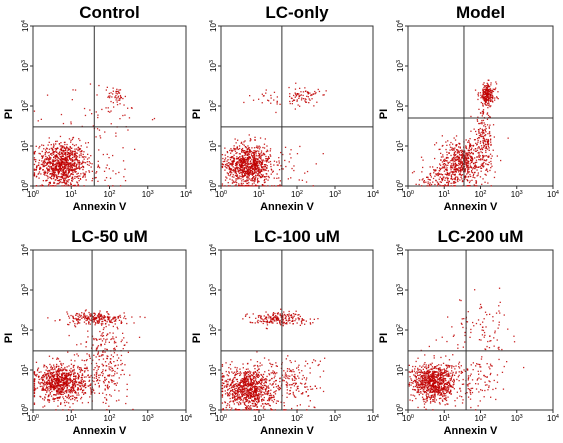 The height and width of the screenshot is (443, 563). Describe the element at coordinates (408, 194) in the screenshot. I see `x-tick-label: 100` at that location.